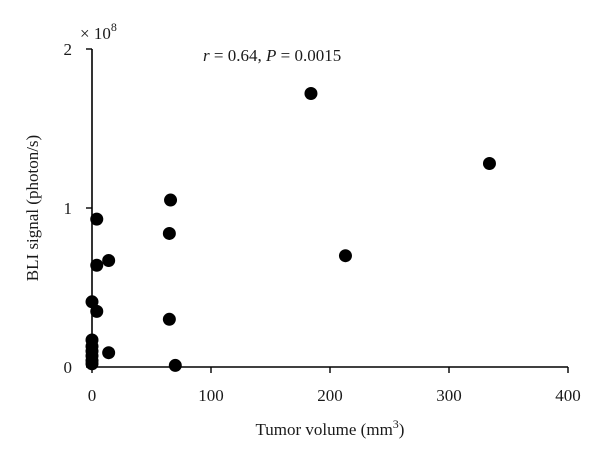 The height and width of the screenshot is (459, 600). I want to click on y-ticks: 0 1 2, so click(78, 208).